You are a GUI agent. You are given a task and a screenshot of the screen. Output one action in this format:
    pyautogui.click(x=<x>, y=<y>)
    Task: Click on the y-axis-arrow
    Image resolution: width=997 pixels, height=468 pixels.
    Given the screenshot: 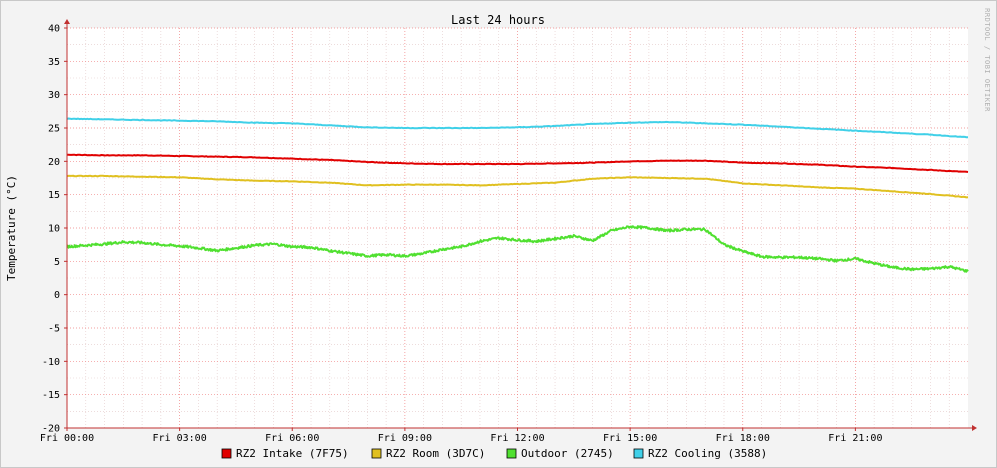 What is the action you would take?
    pyautogui.click(x=67, y=21)
    